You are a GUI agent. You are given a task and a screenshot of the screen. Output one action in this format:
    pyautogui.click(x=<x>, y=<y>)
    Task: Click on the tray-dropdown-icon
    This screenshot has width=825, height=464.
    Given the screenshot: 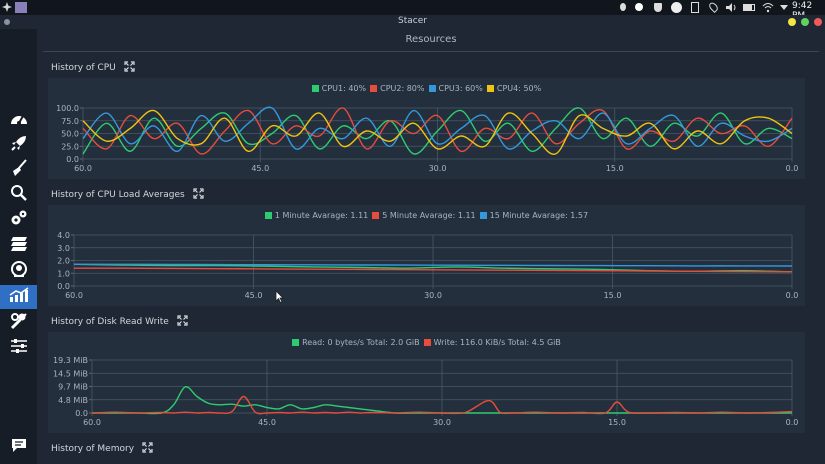 What is the action you would take?
    pyautogui.click(x=784, y=8)
    